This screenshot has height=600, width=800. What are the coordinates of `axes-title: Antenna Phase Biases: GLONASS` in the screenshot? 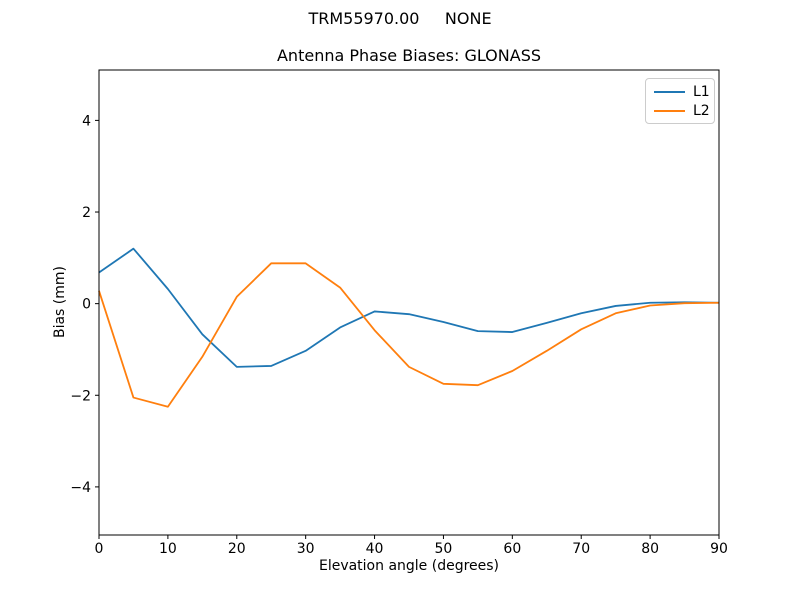 It's located at (408, 55).